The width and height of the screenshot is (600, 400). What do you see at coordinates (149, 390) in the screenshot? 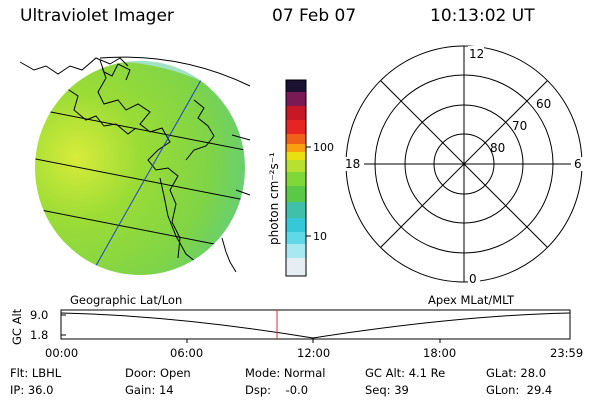
I see `gain-value: Gain: 14` at bounding box center [149, 390].